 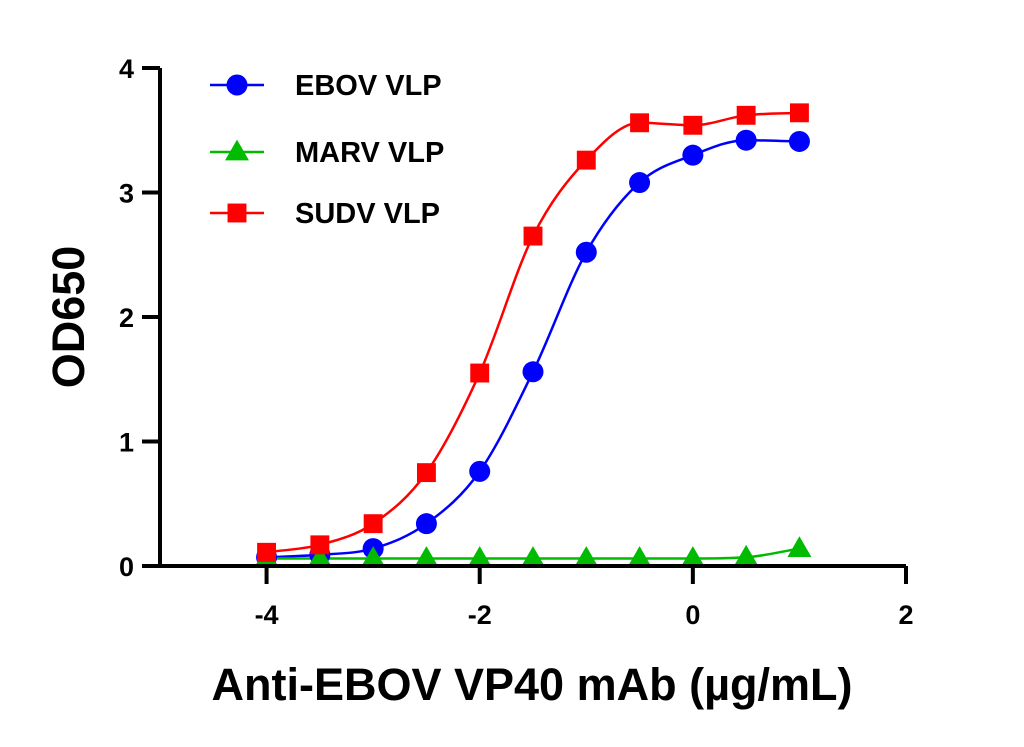 I want to click on y-tick-label: 0, so click(x=126, y=567).